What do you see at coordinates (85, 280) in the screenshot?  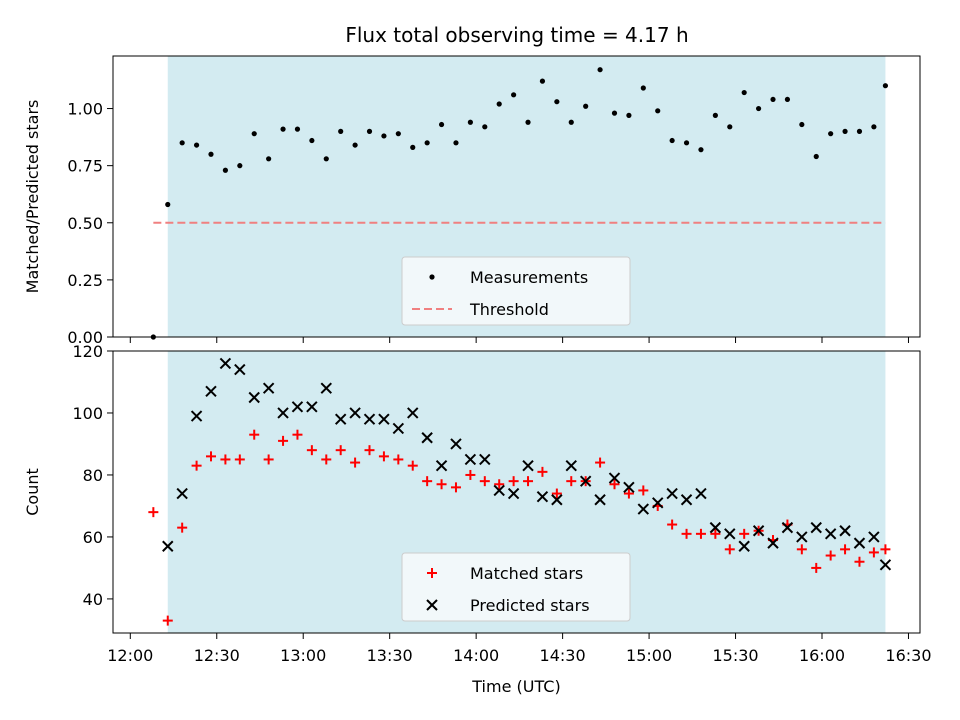 I see `y-tick-label: 0.25` at bounding box center [85, 280].